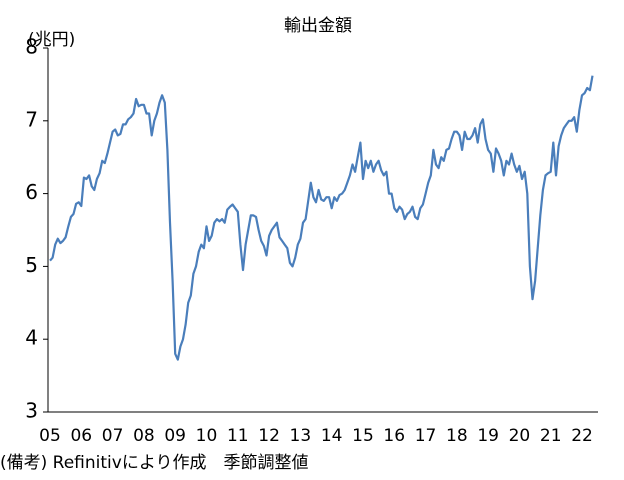  I want to click on y-tick-label: 3, so click(31, 411).